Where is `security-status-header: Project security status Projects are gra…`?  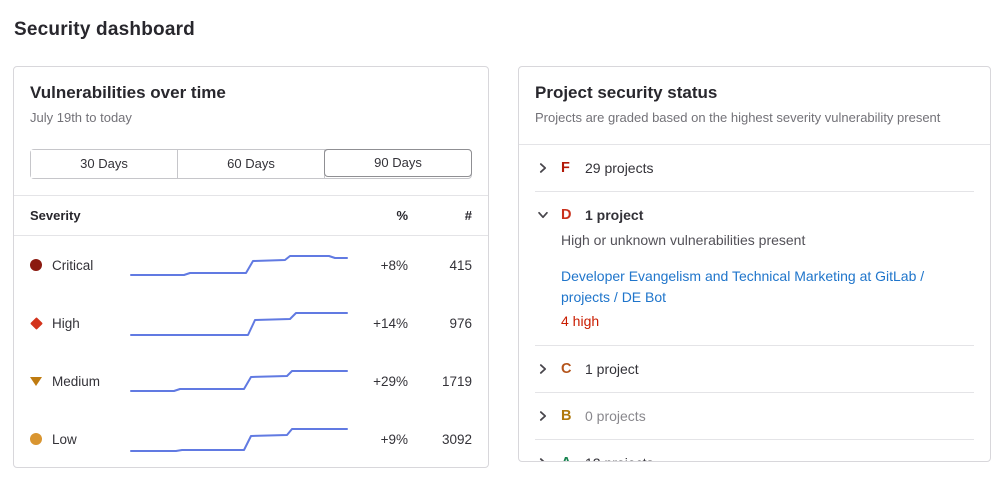 security-status-header: Project security status Projects are gra… is located at coordinates (754, 106).